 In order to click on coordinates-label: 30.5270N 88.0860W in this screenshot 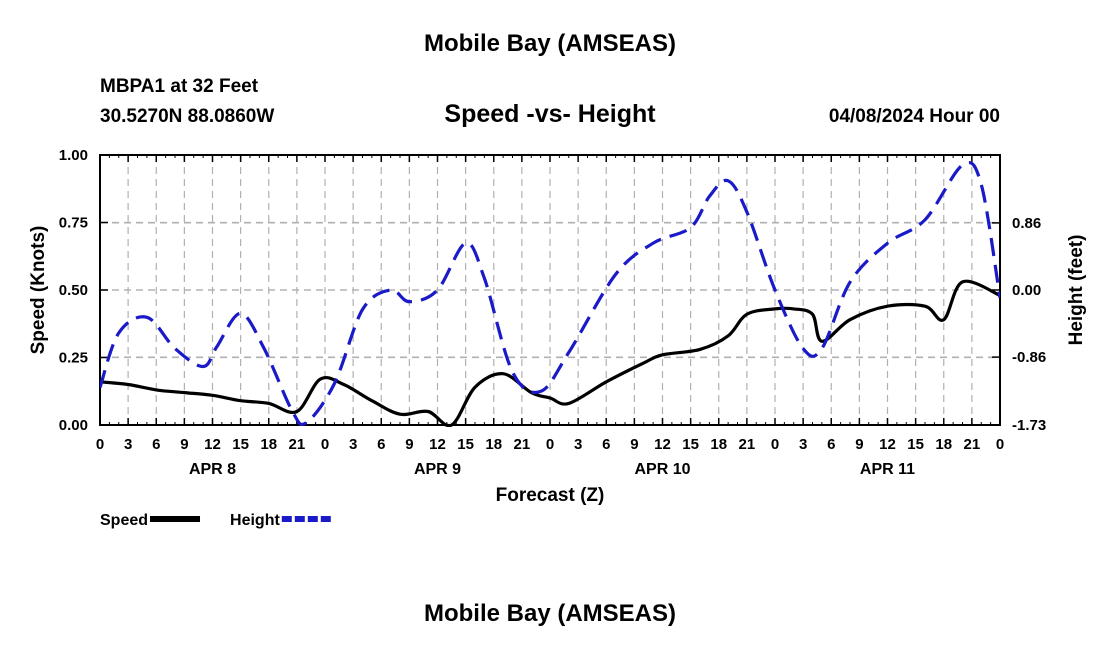, I will do `click(187, 116)`.